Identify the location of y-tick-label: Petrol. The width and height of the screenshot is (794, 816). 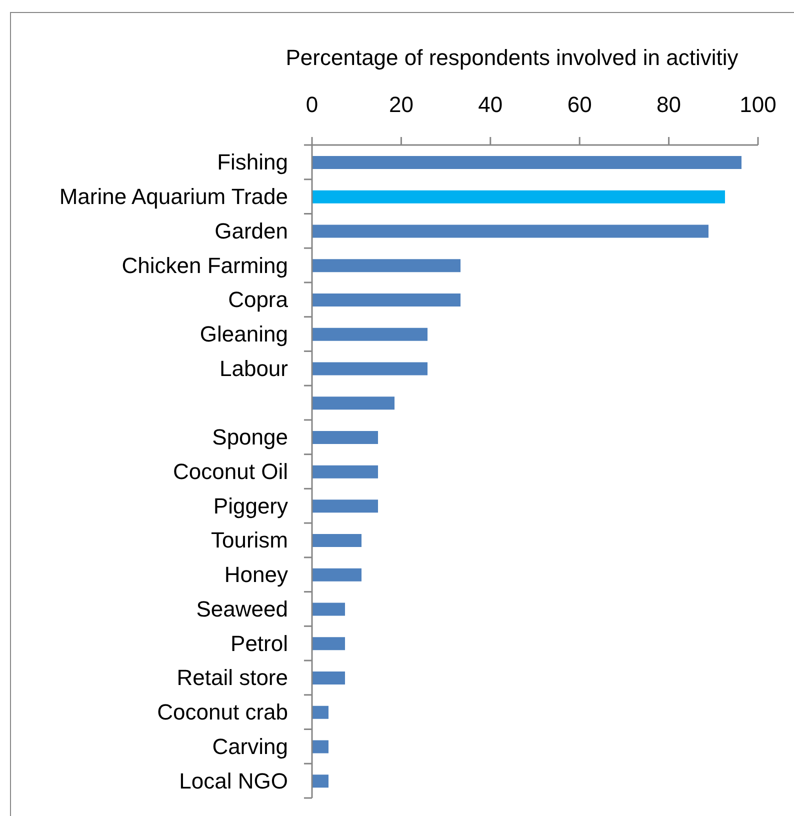
(259, 643).